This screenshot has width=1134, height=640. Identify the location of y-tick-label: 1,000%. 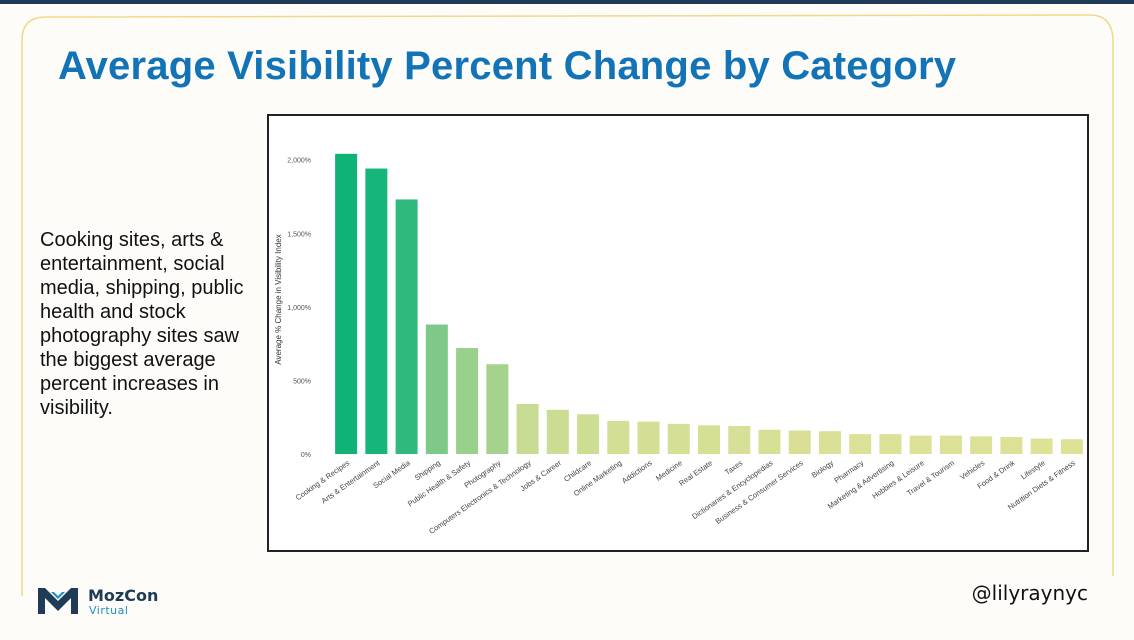
(299, 308).